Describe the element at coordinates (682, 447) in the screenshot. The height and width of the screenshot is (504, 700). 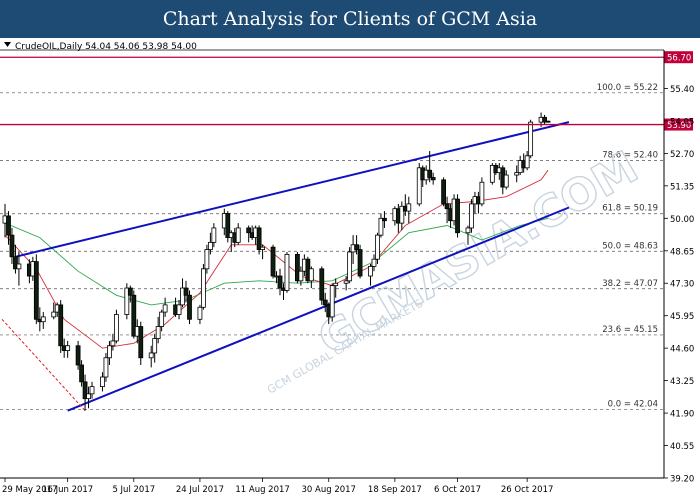
I see `price-tick-label: 40.55` at that location.